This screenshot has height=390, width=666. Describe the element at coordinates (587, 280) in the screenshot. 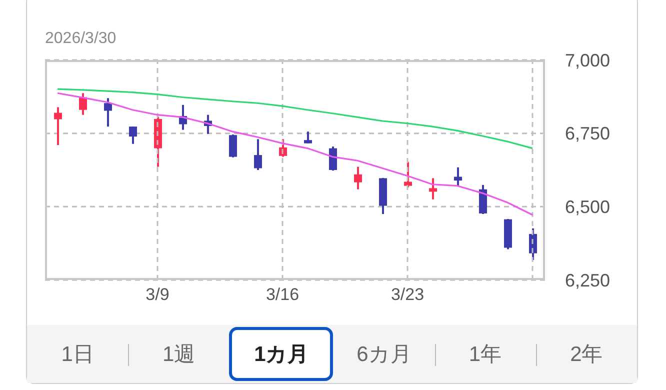

I see `y-tick-label: 6,250` at that location.